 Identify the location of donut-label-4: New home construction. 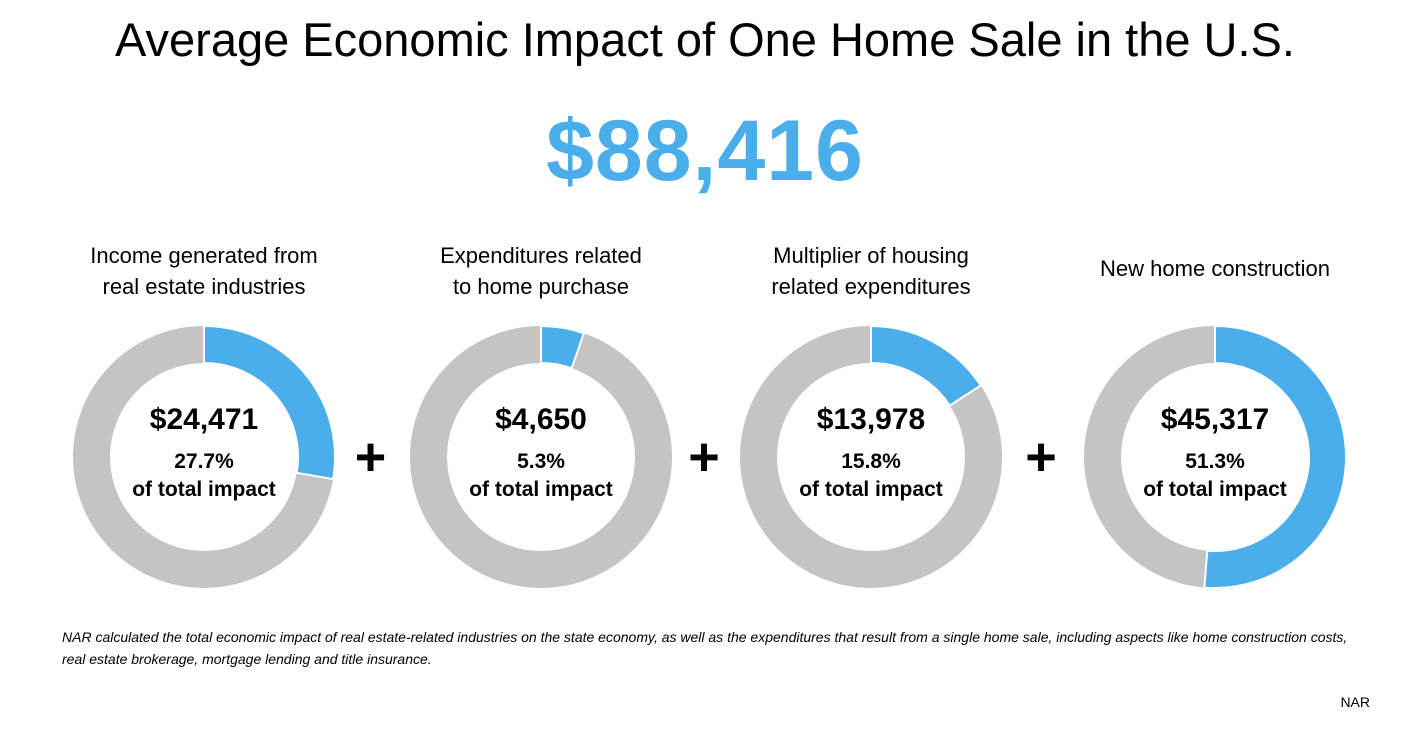
(1215, 268).